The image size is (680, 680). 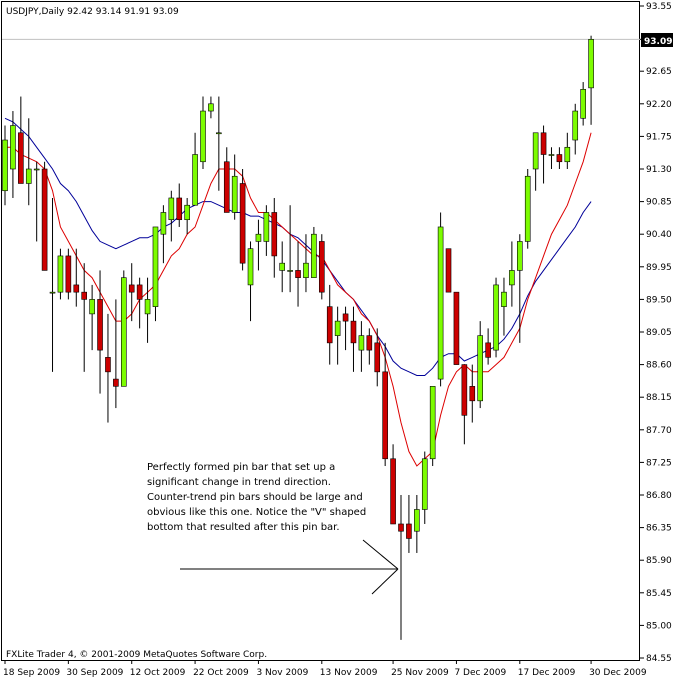 What do you see at coordinates (31, 673) in the screenshot?
I see `x-tick-label: 18 Sep 2009` at bounding box center [31, 673].